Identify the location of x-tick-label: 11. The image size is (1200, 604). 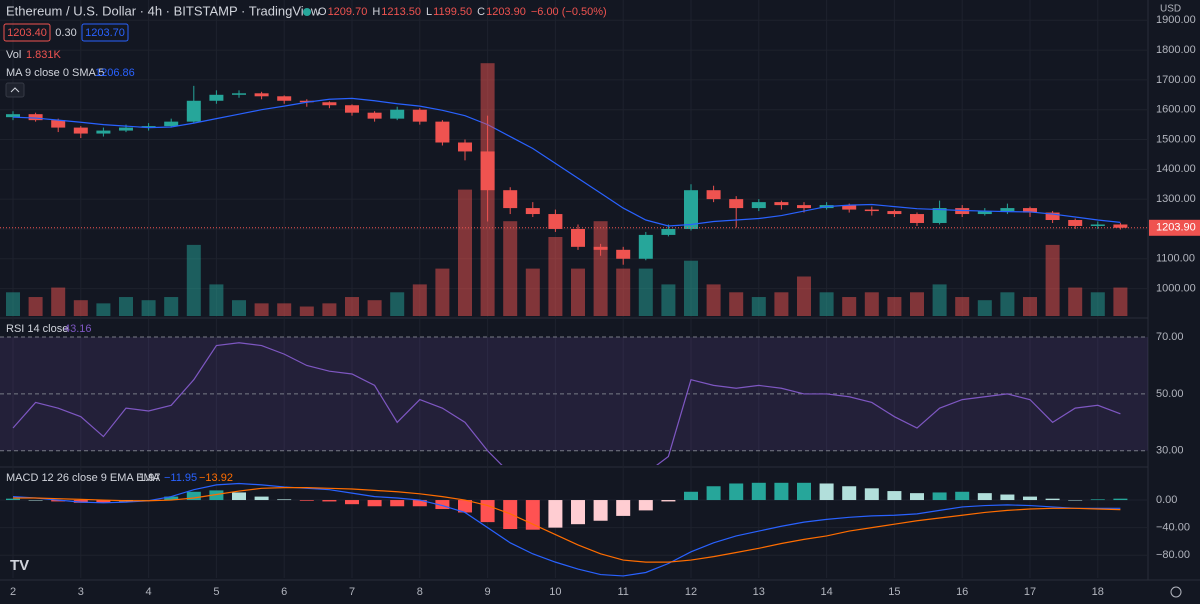
(622, 592).